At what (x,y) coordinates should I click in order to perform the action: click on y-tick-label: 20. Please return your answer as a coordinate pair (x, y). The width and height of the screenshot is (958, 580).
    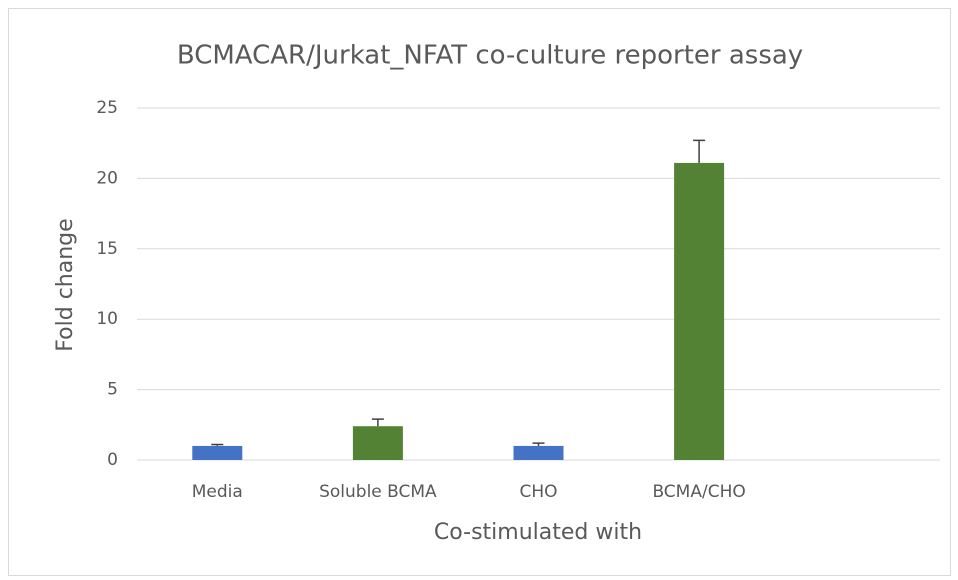
    Looking at the image, I should click on (107, 178).